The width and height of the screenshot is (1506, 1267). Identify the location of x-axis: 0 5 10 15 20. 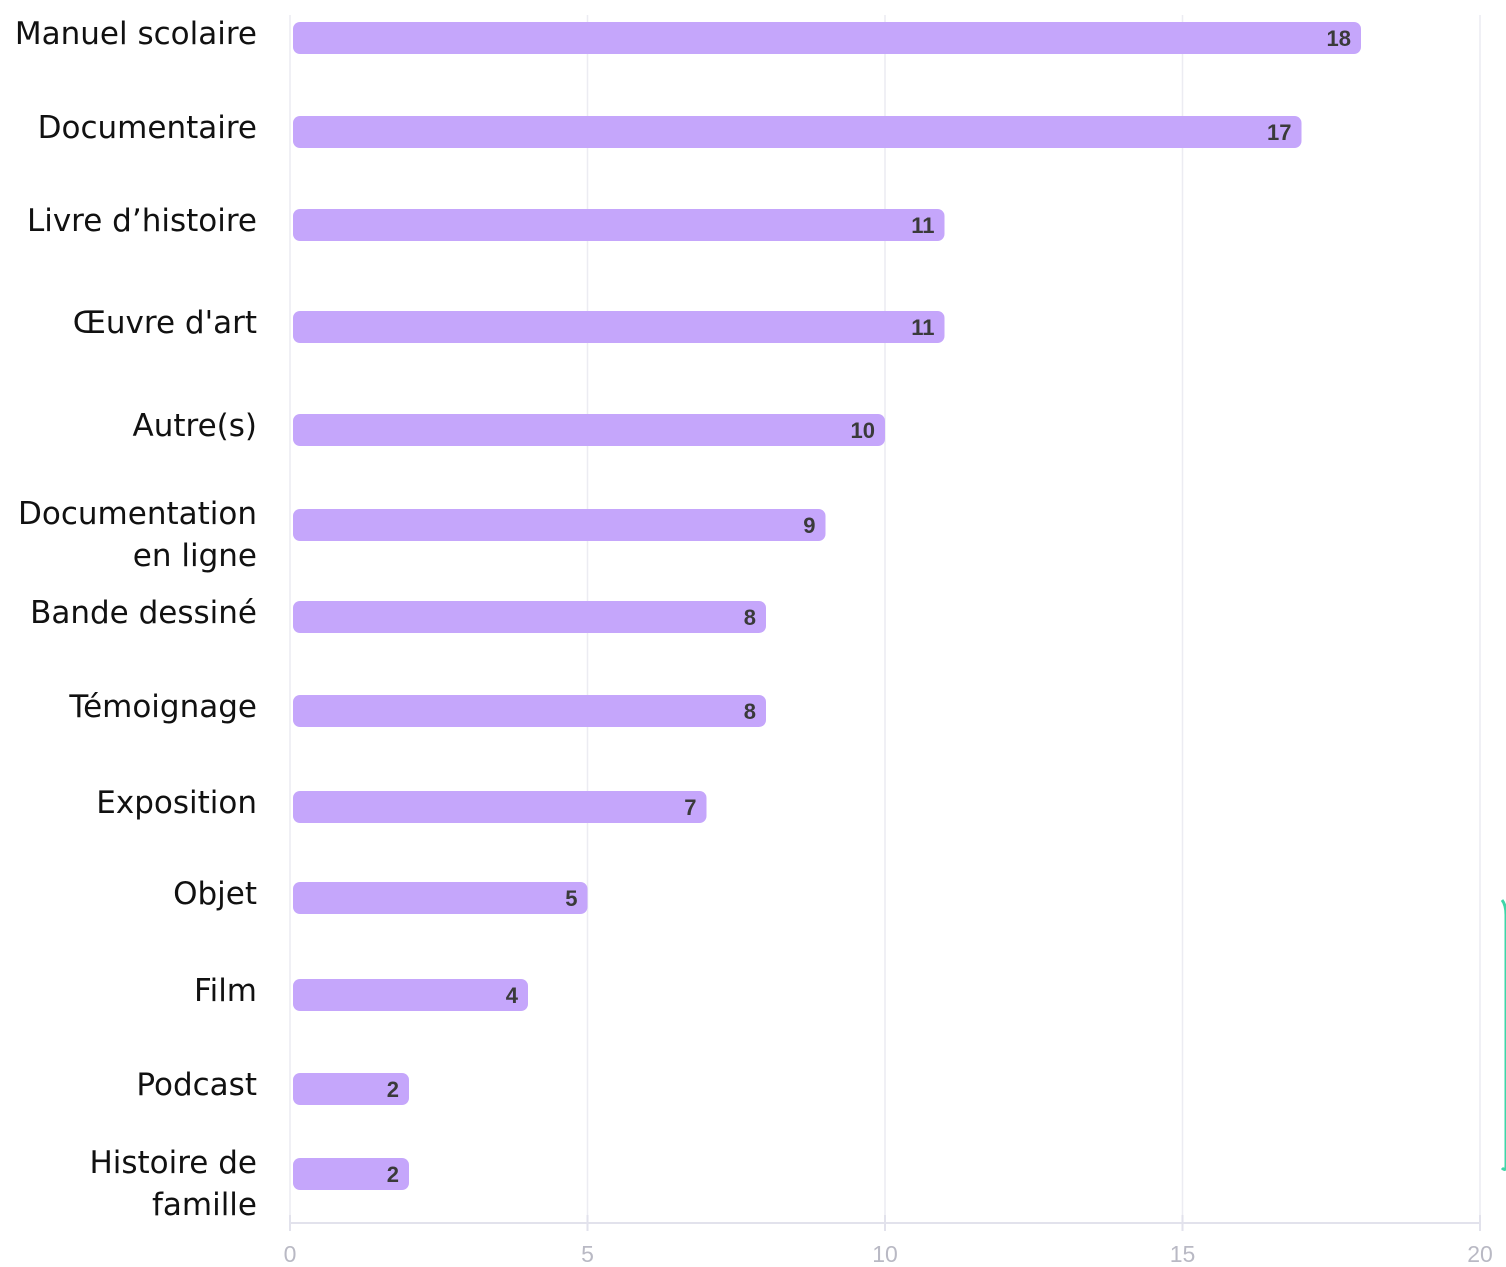
(888, 1241).